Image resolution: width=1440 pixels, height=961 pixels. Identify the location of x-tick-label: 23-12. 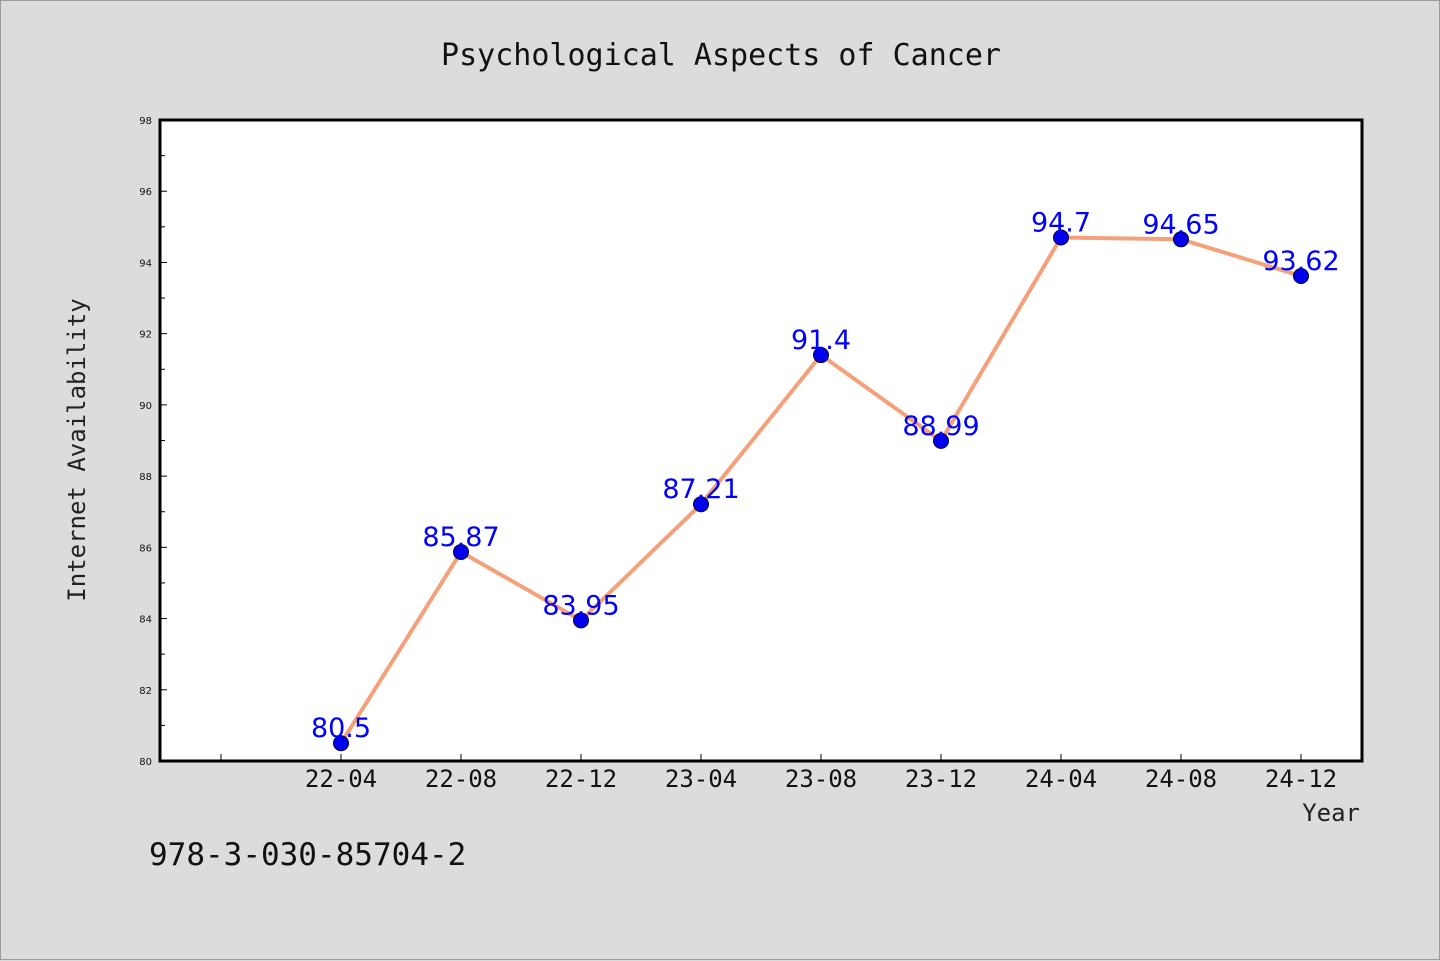
(941, 779).